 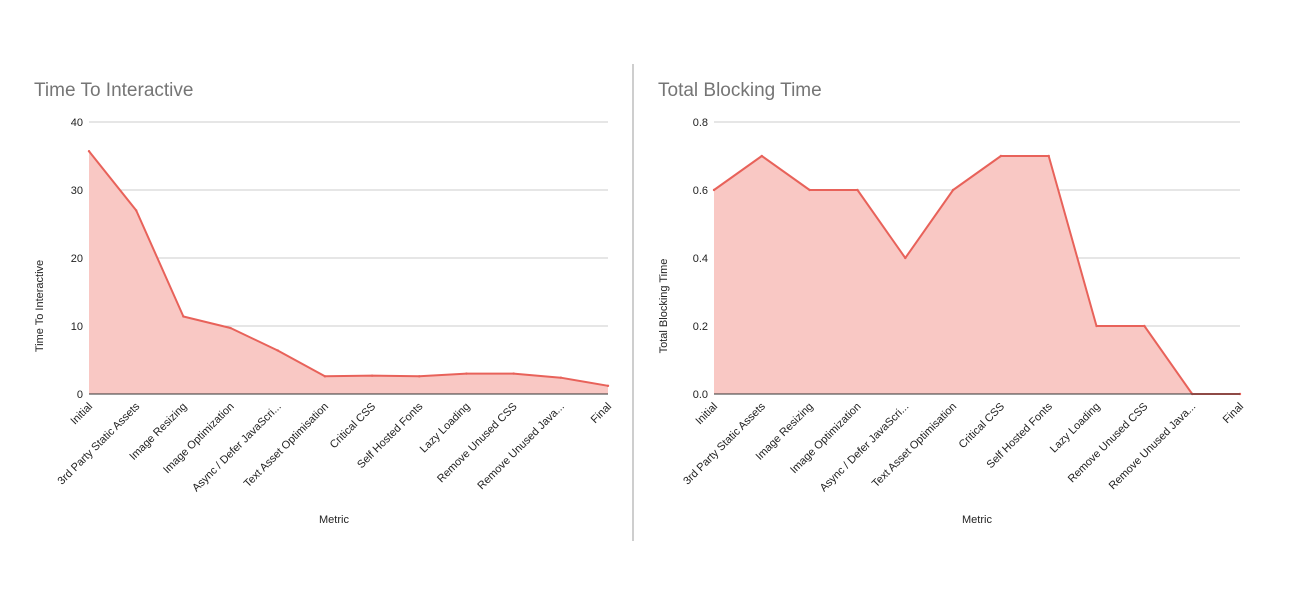 What do you see at coordinates (700, 327) in the screenshot?
I see `y-tick-label: 0.2` at bounding box center [700, 327].